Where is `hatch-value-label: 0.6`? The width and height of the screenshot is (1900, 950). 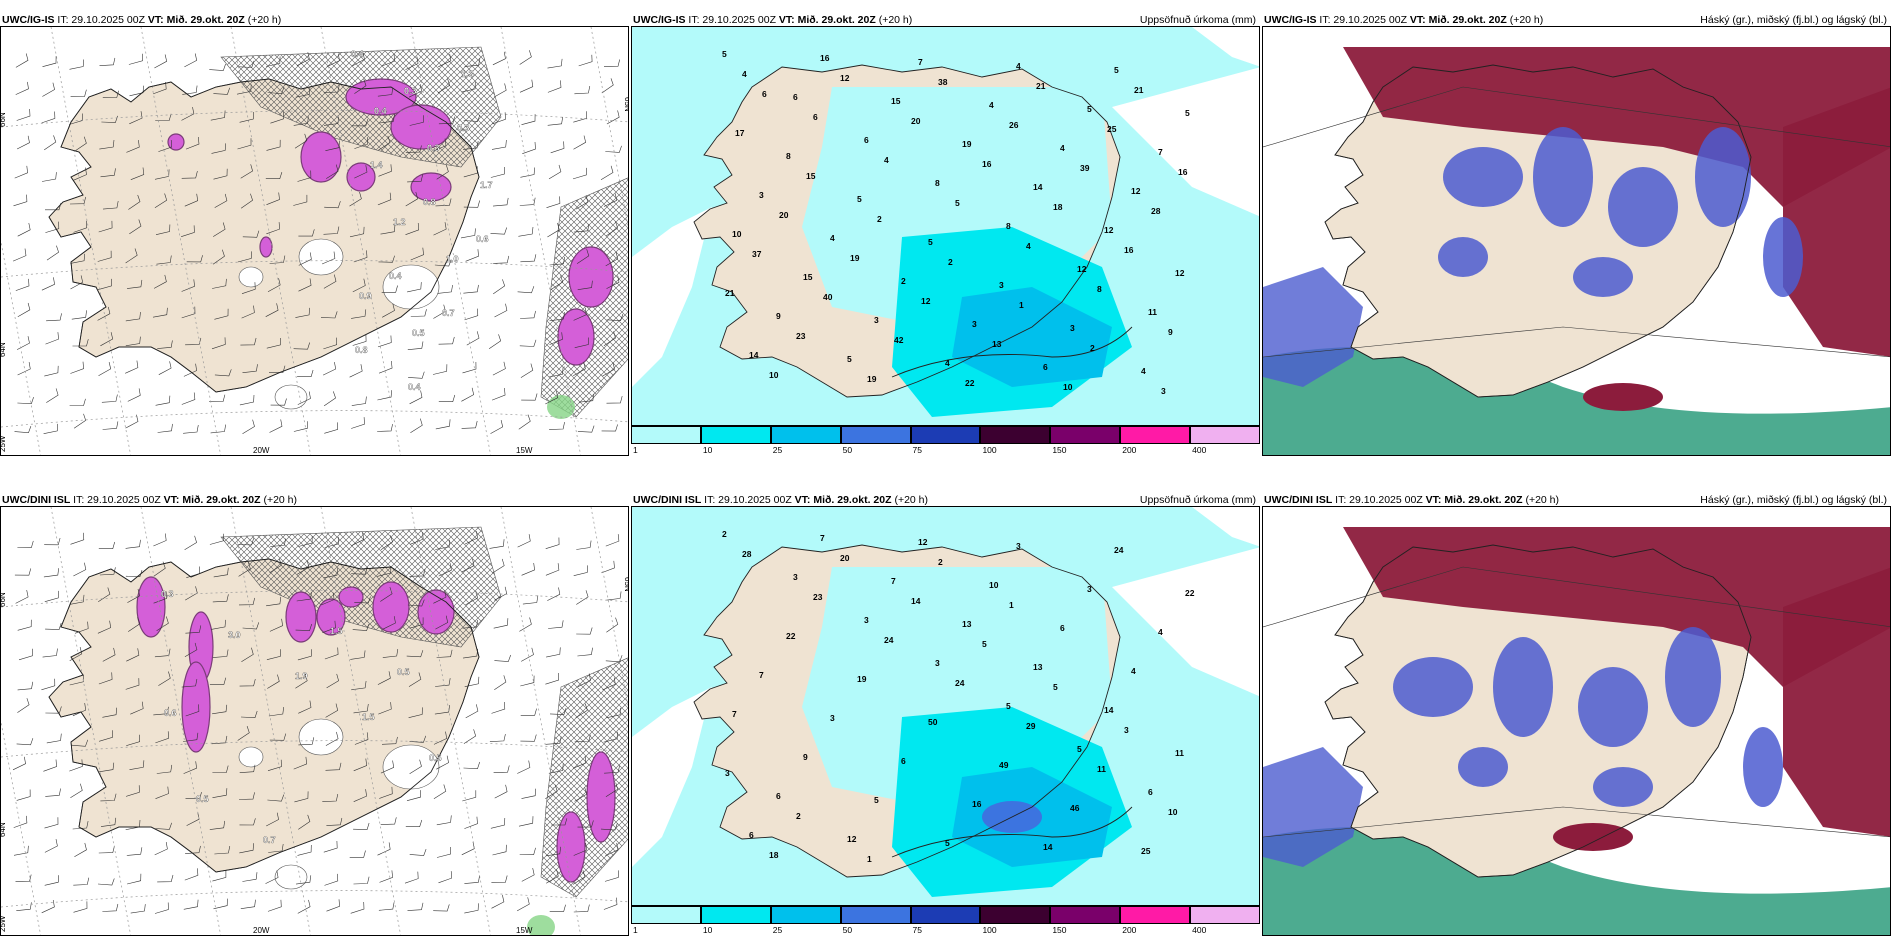 hatch-value-label: 0.6 is located at coordinates (170, 713).